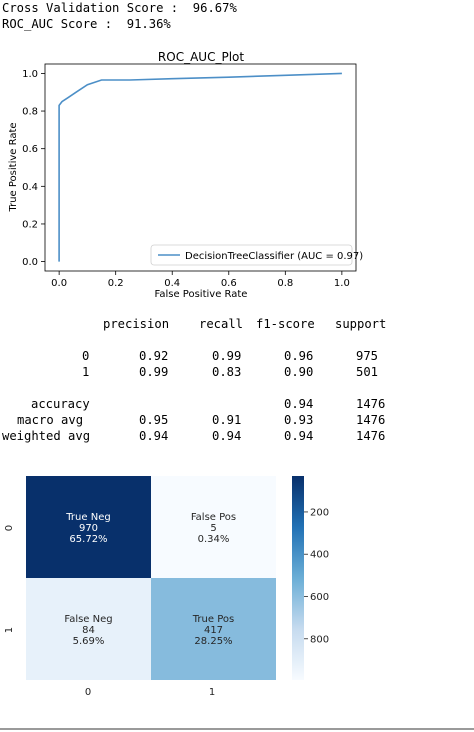 This screenshot has width=474, height=732. I want to click on roc-x-tick-label: 0.2, so click(116, 283).